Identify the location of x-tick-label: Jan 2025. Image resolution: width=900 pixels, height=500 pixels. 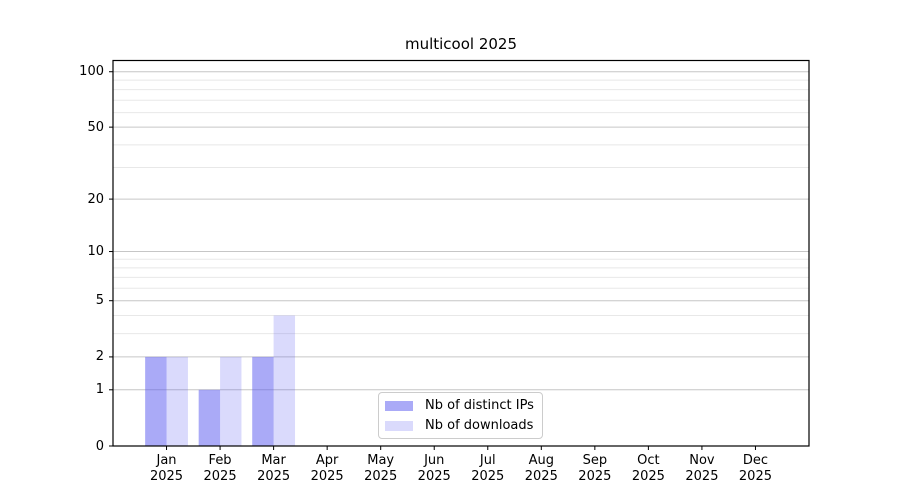
(166, 468).